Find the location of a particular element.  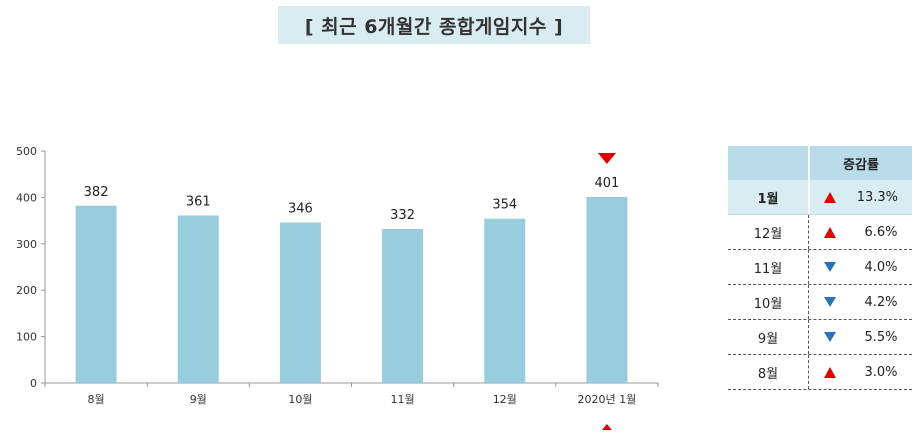

y-tick-label: 300 is located at coordinates (26, 244).